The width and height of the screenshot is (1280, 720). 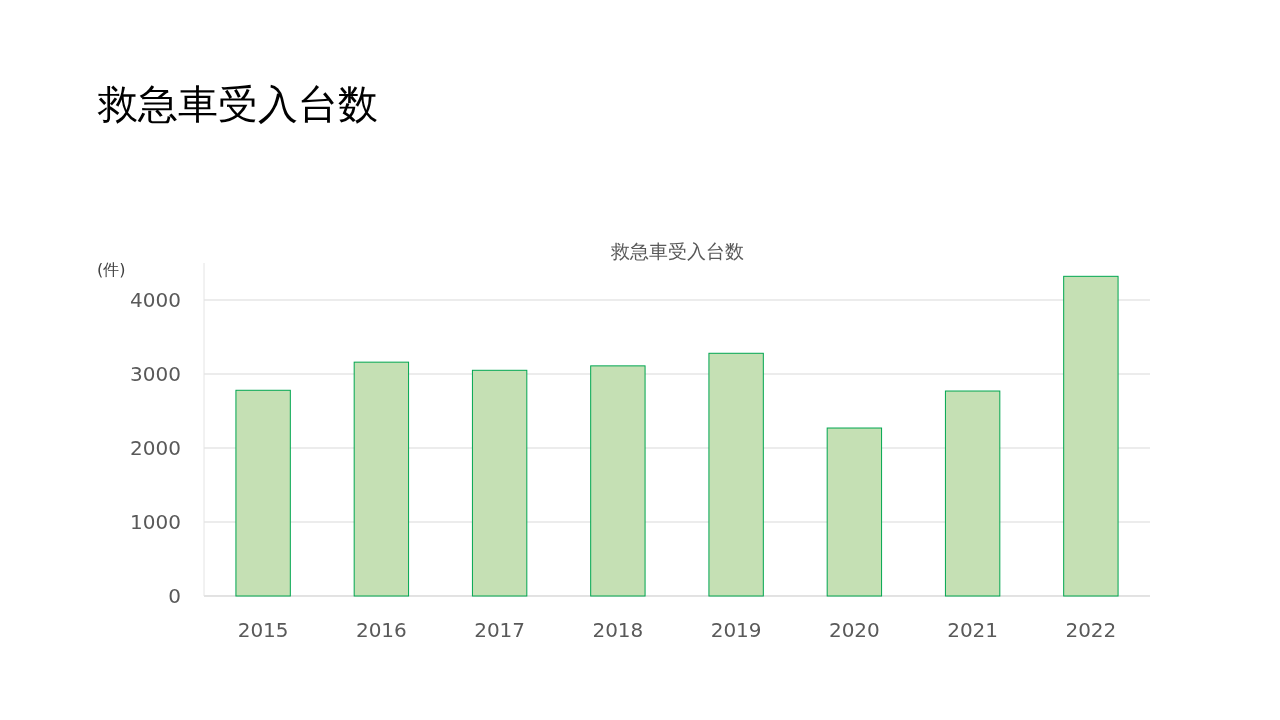 What do you see at coordinates (263, 630) in the screenshot?
I see `x-tick-label: 2015` at bounding box center [263, 630].